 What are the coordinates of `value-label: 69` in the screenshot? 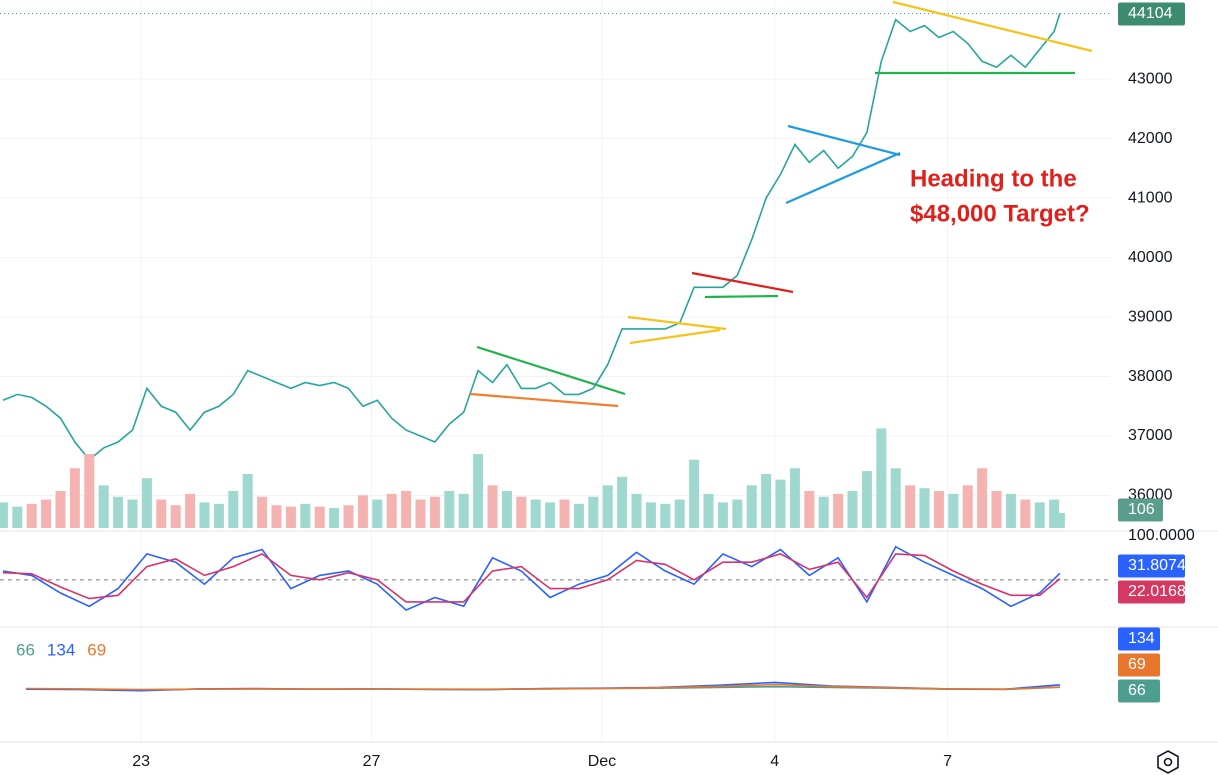 It's located at (1137, 664).